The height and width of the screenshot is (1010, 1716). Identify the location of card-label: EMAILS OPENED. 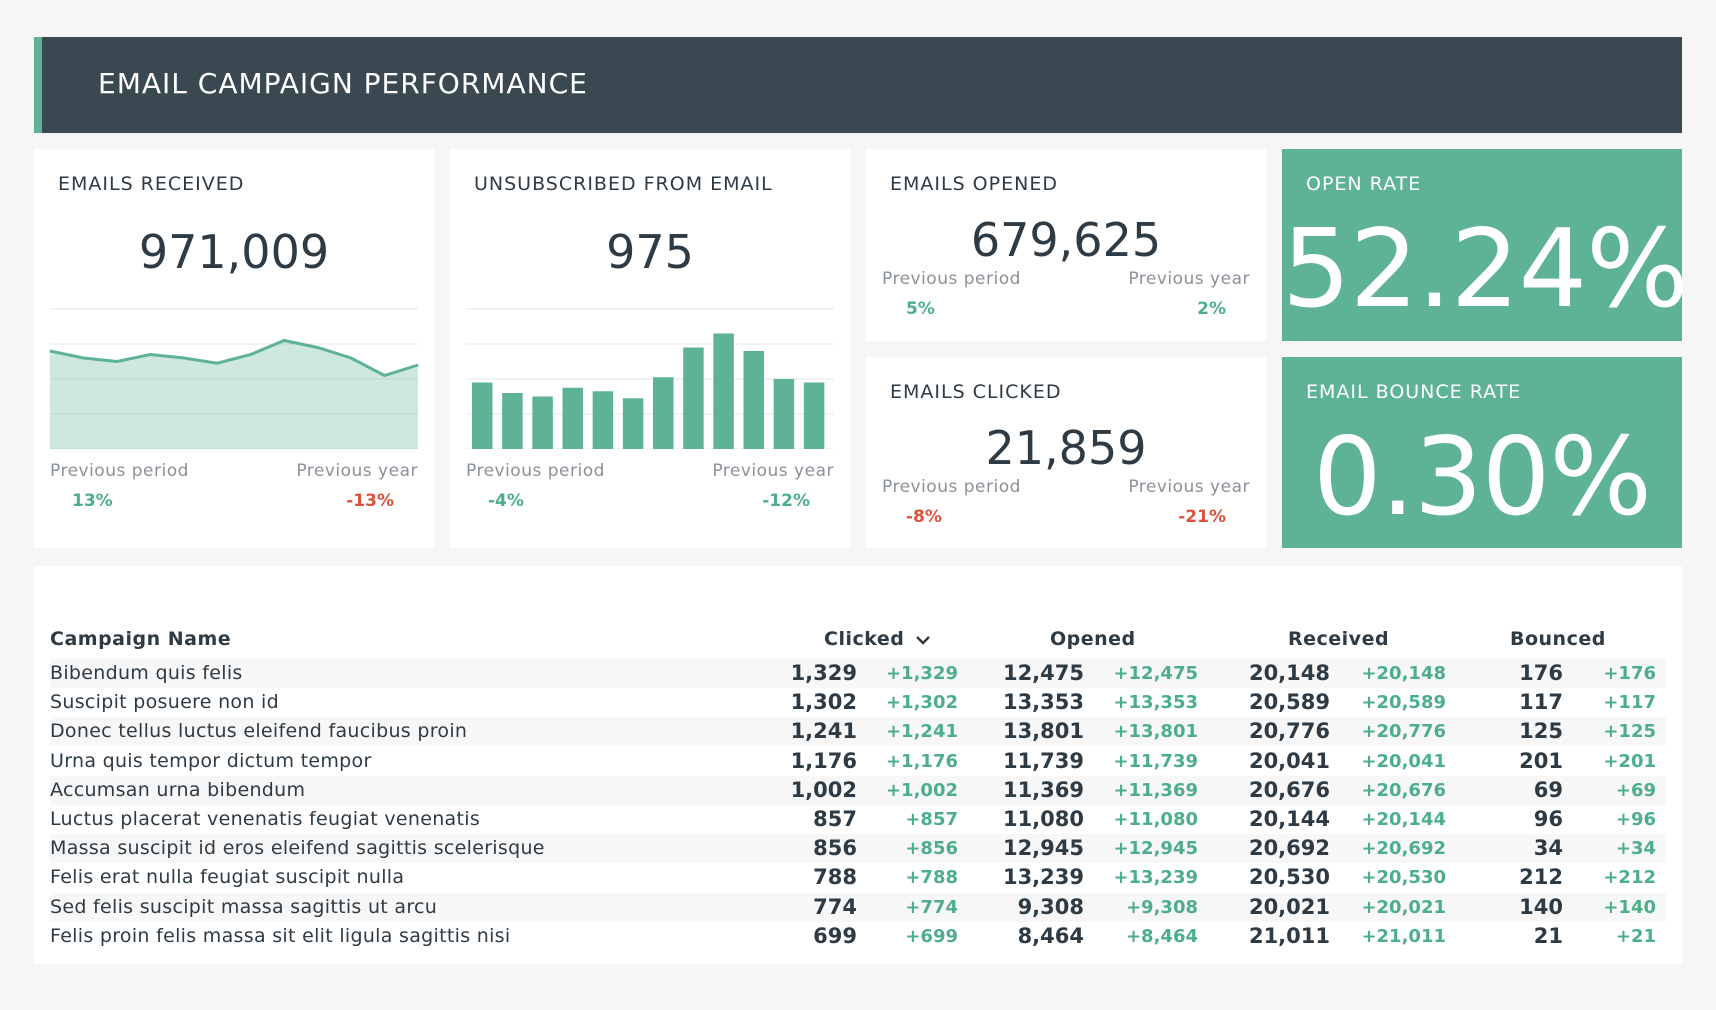
(974, 184).